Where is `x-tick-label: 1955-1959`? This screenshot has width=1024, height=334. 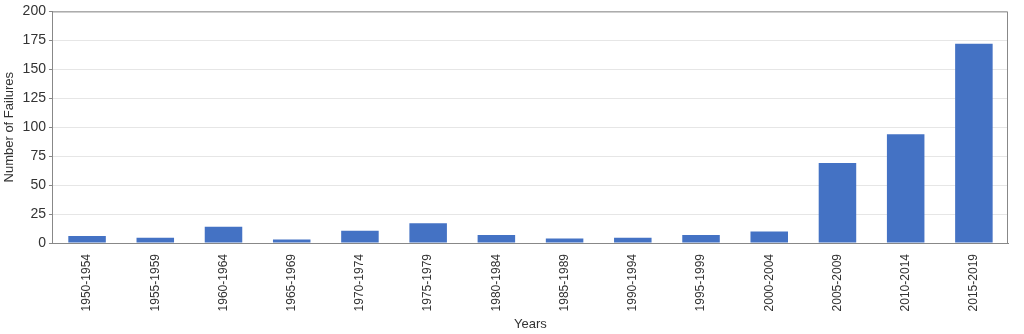
x-tick-label: 1955-1959 is located at coordinates (154, 282).